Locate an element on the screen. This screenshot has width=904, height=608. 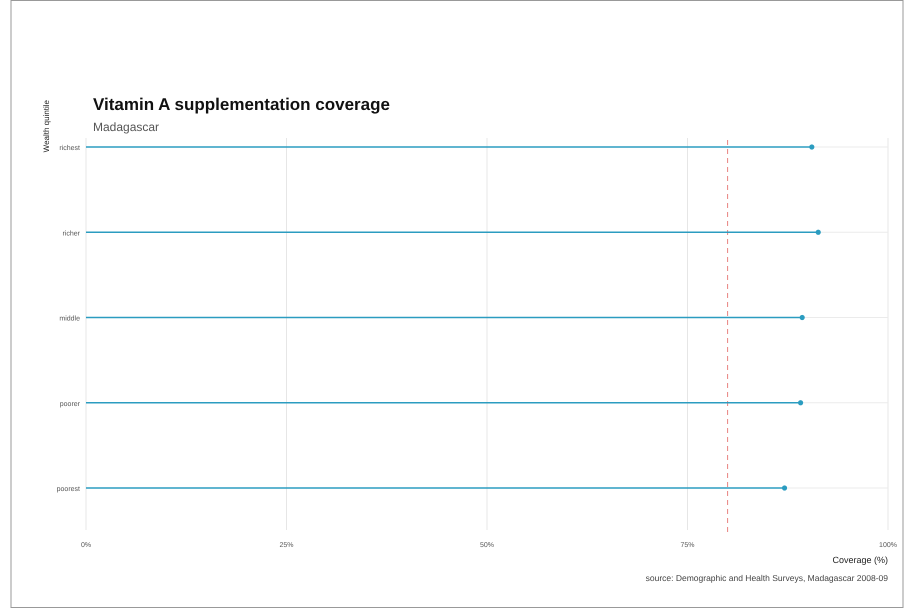
y-axis-title: Wealth quintile is located at coordinates (46, 125).